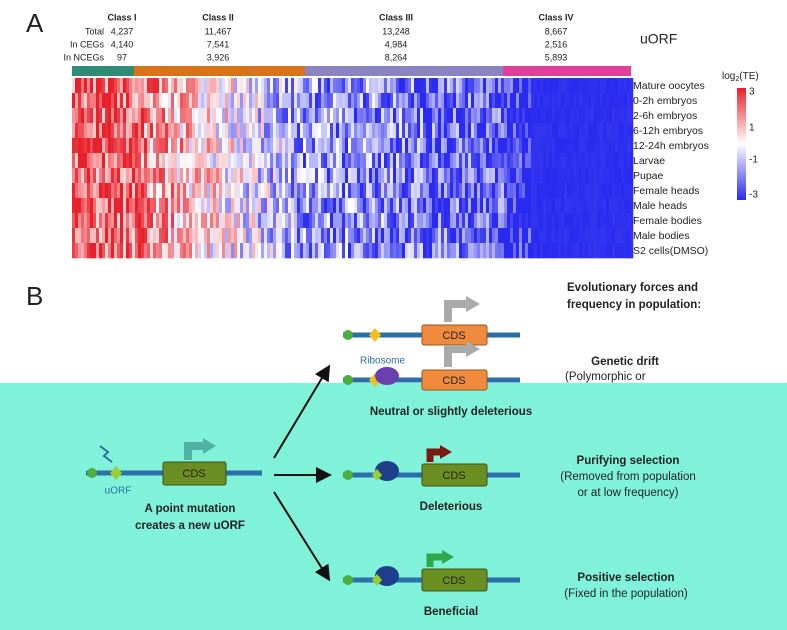  I want to click on cds-label: CDS, so click(453, 581).